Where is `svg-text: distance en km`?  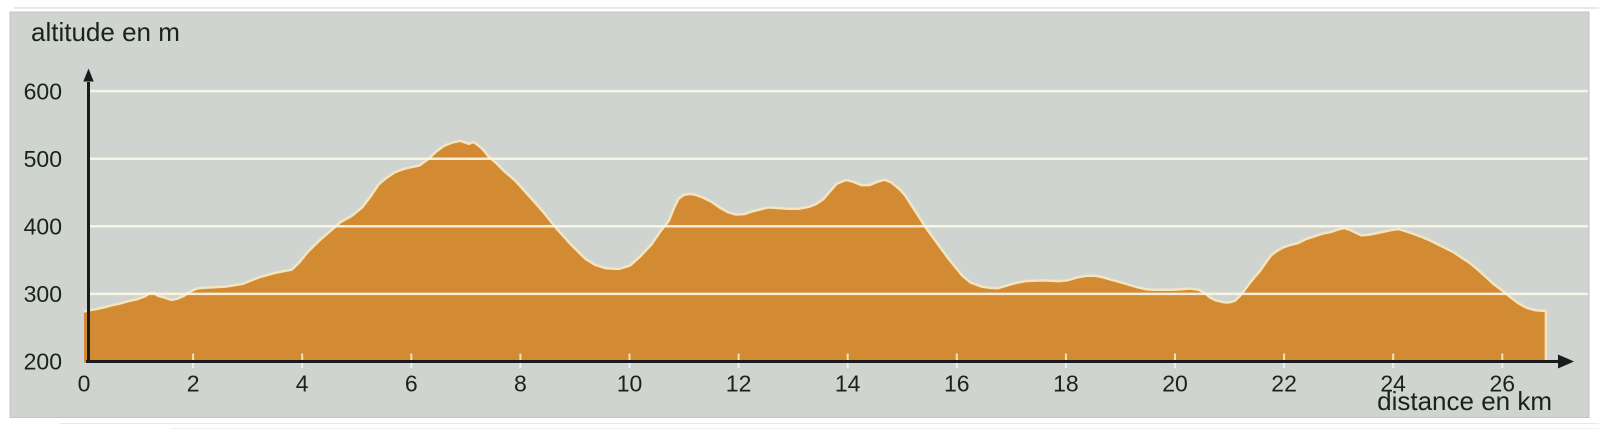
svg-text: distance en km is located at coordinates (1464, 401).